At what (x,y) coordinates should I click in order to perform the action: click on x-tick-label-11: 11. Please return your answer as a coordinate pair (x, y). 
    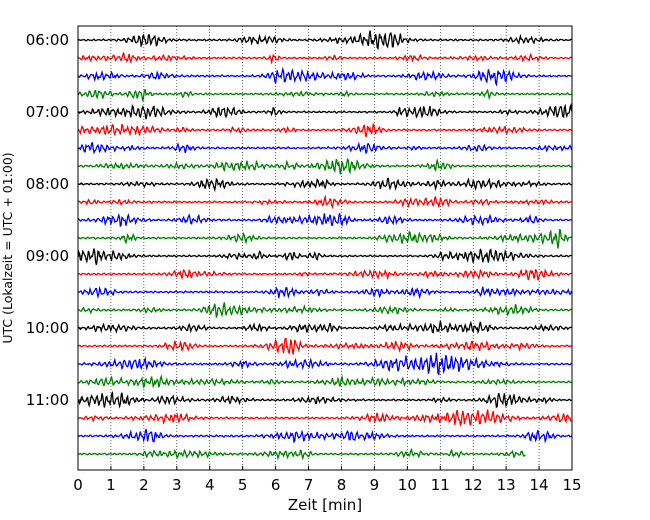
    Looking at the image, I should click on (440, 485).